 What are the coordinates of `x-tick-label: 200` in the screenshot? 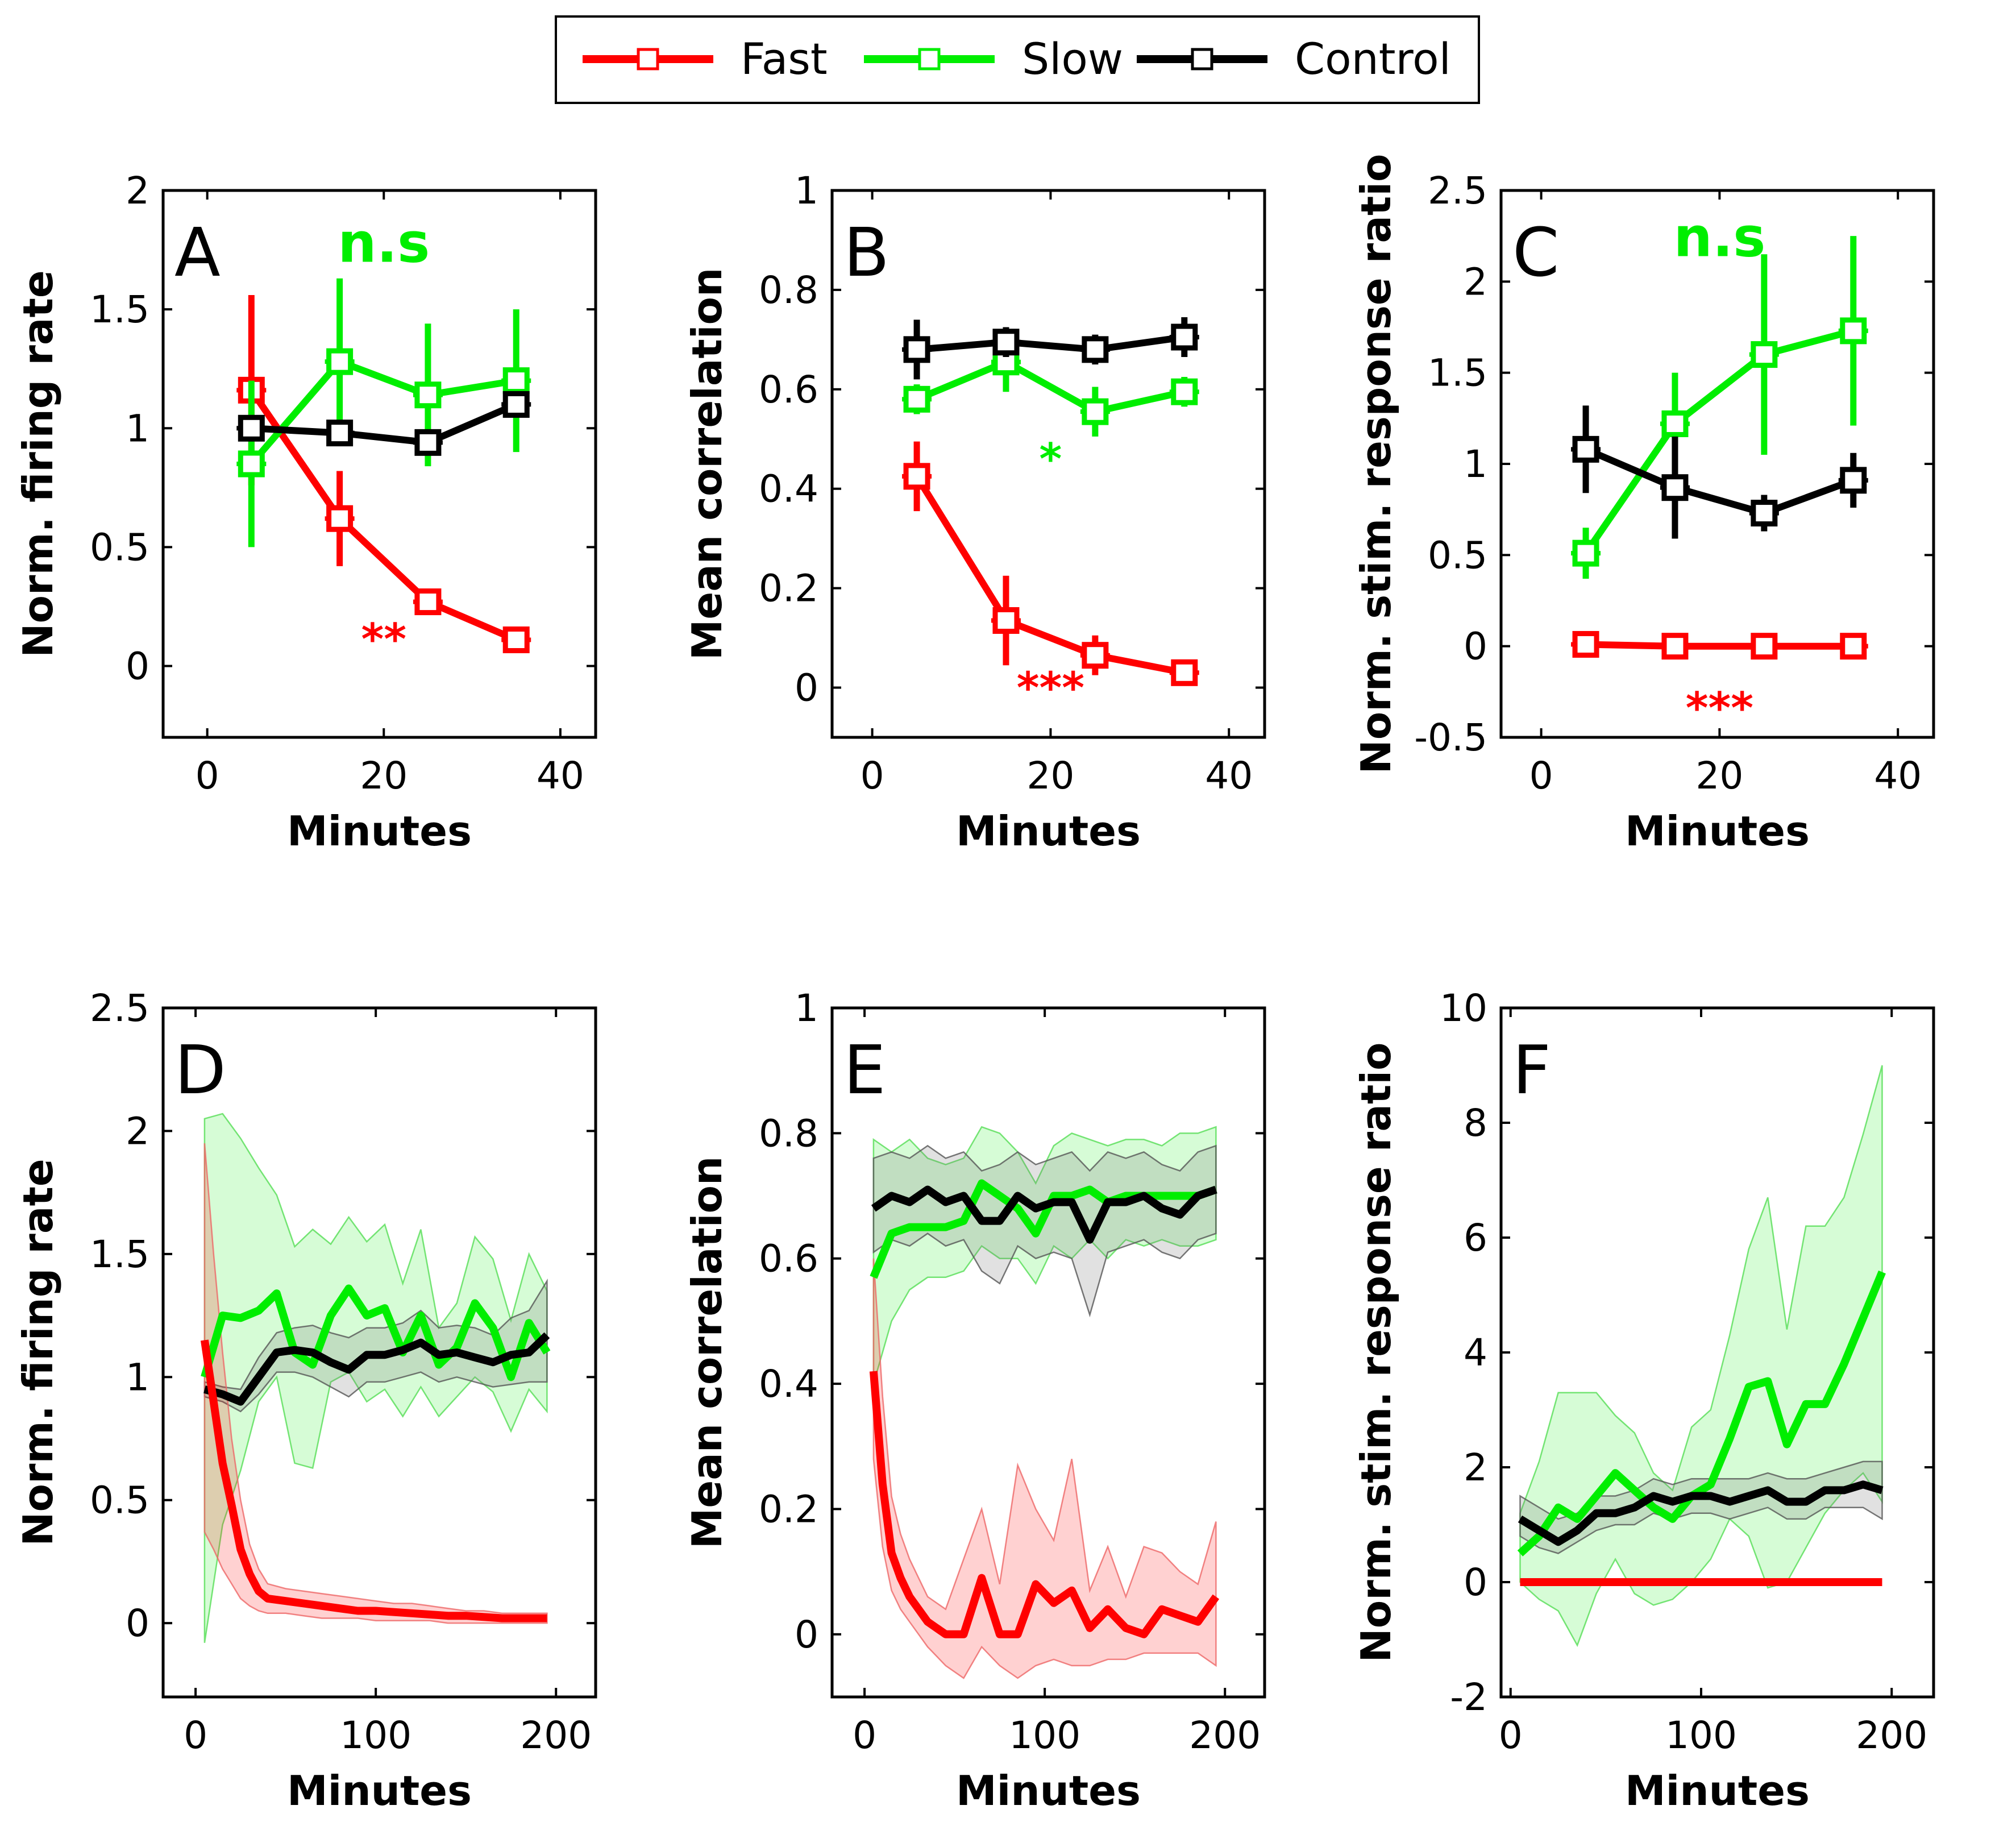 It's located at (1891, 1735).